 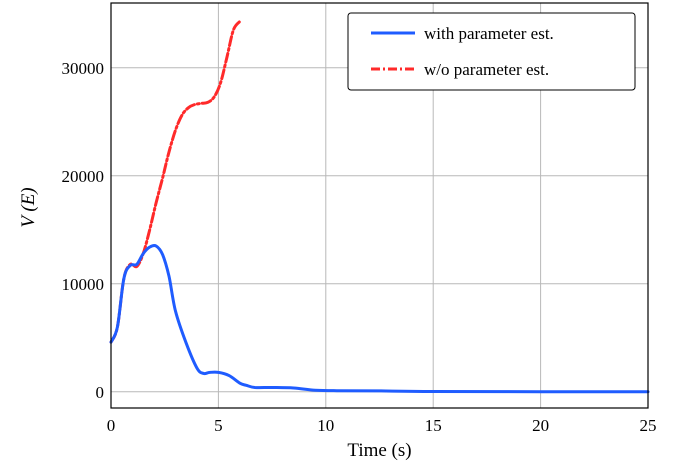 I want to click on legend-label-without-estimation: w/o parameter est., so click(x=486, y=69).